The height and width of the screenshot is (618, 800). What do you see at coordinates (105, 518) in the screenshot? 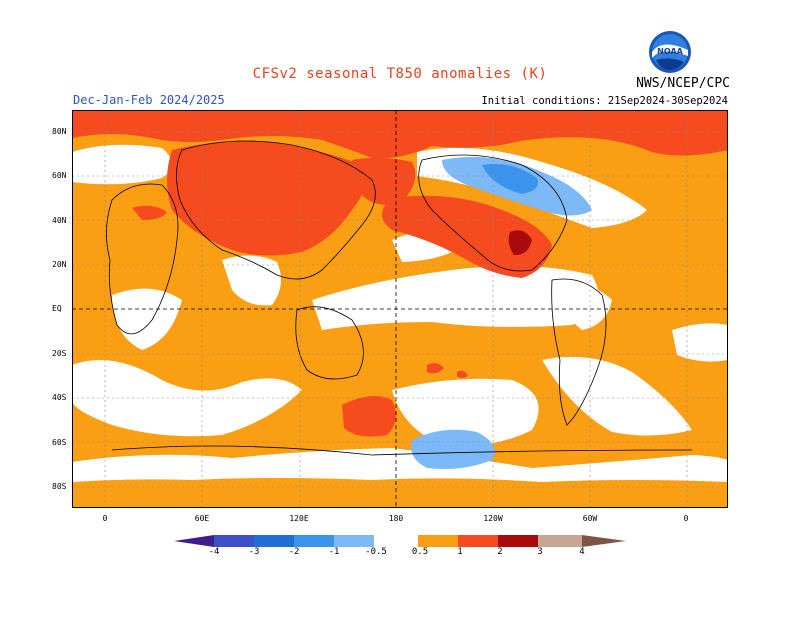
I see `lon-label-0: 0` at bounding box center [105, 518].